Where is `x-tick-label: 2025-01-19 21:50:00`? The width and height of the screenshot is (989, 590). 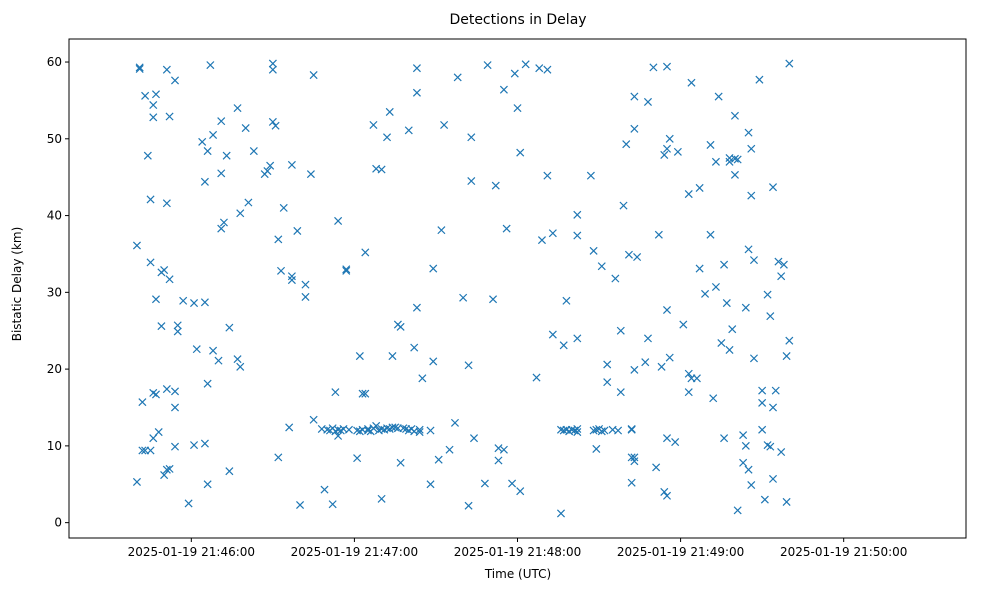
x-tick-label: 2025-01-19 21:50:00 is located at coordinates (843, 552).